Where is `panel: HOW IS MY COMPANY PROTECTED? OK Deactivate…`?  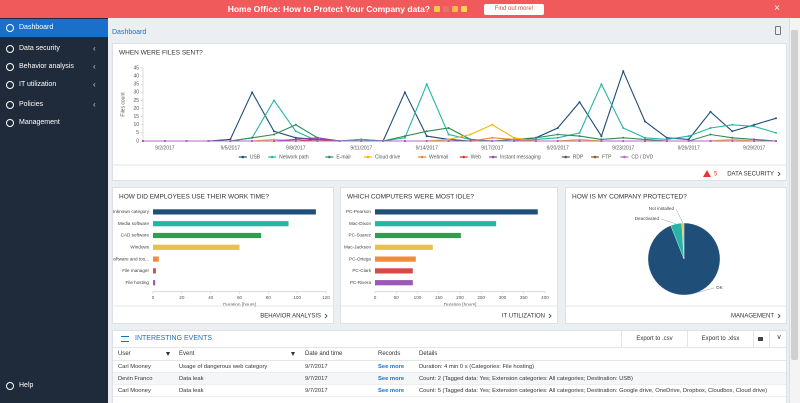
panel: HOW IS MY COMPANY PROTECTED? OK Deactivate… is located at coordinates (676, 255).